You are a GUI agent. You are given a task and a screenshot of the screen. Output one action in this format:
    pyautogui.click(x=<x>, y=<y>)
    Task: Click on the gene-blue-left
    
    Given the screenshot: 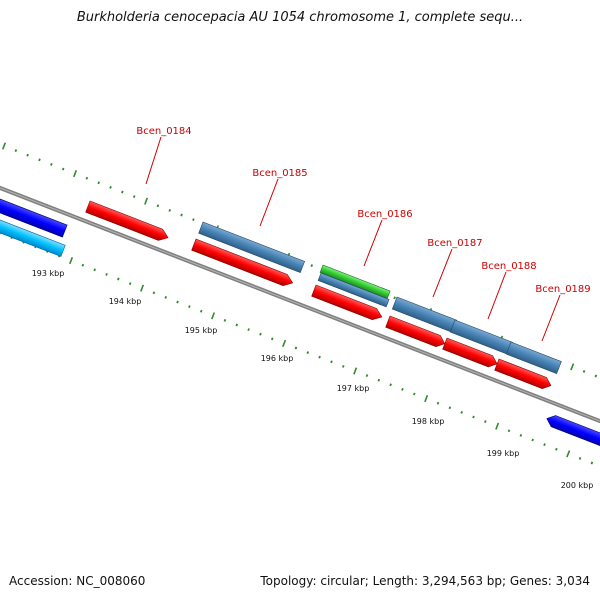 What is the action you would take?
    pyautogui.click(x=34, y=216)
    